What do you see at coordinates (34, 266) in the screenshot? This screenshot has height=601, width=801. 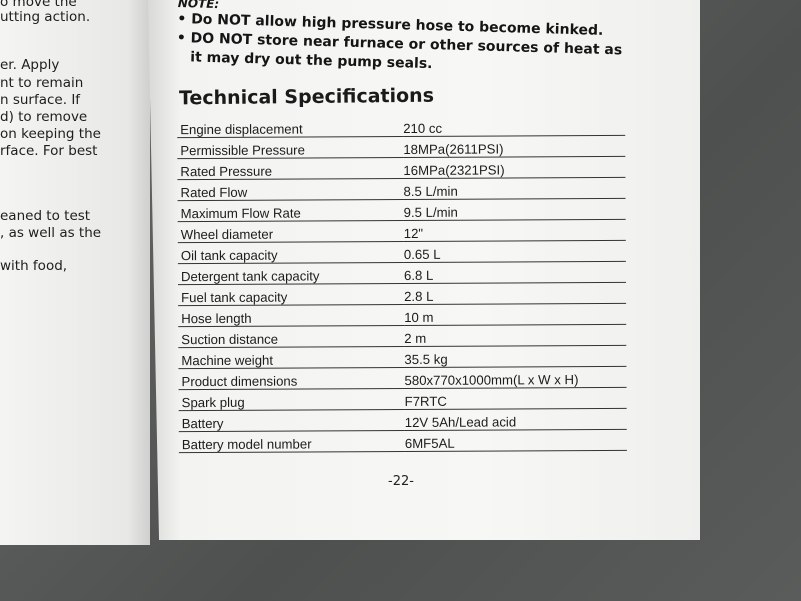 I see `left-page-text: with food,` at bounding box center [34, 266].